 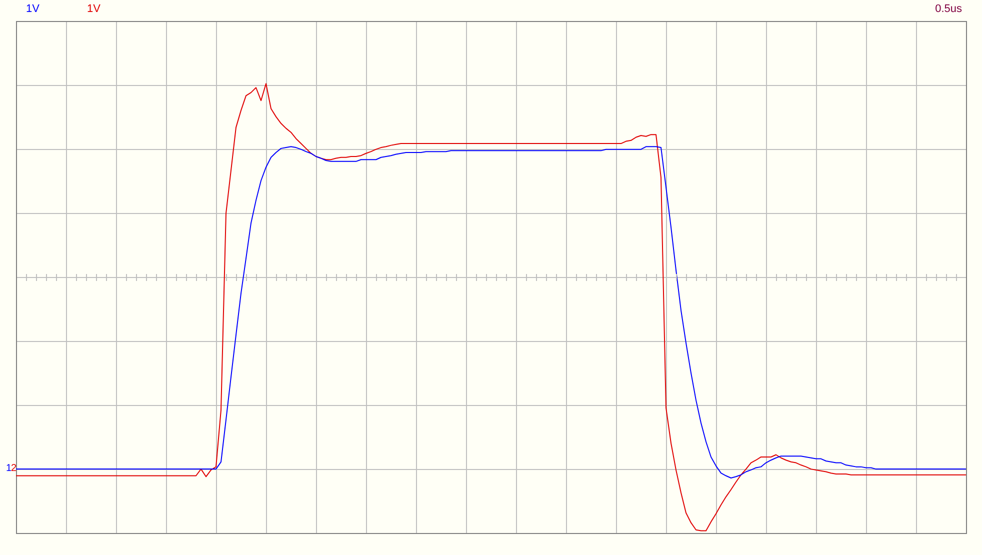 I want to click on series-label: 2, so click(x=14, y=468).